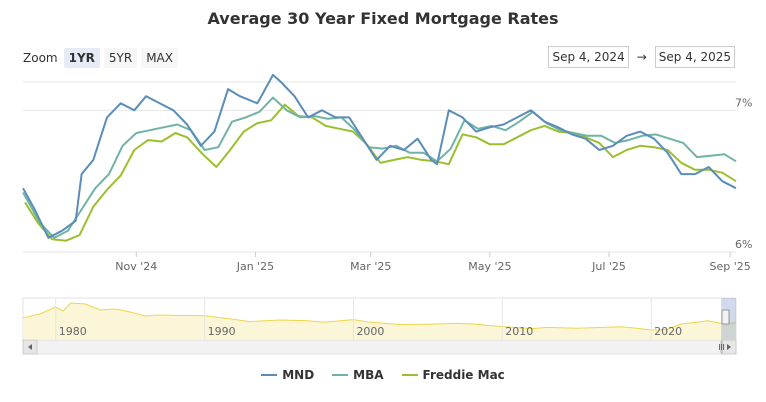  Describe the element at coordinates (694, 57) in the screenshot. I see `date-to-input: Sep 4, 2025` at that location.